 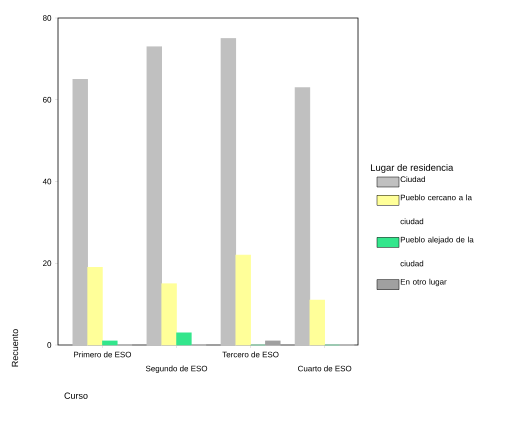 I want to click on legend-title: Lugar de residencia, so click(x=412, y=168).